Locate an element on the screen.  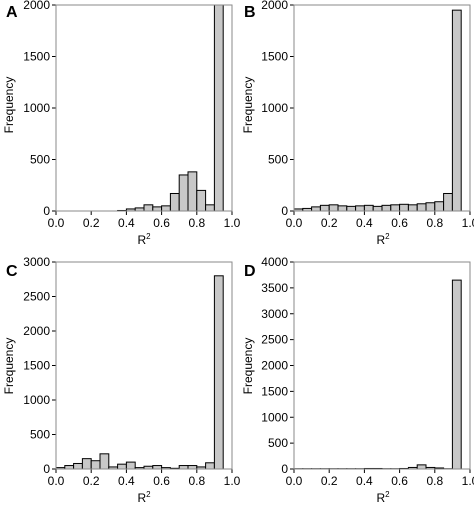
panel-label-a: A is located at coordinates (12, 12).